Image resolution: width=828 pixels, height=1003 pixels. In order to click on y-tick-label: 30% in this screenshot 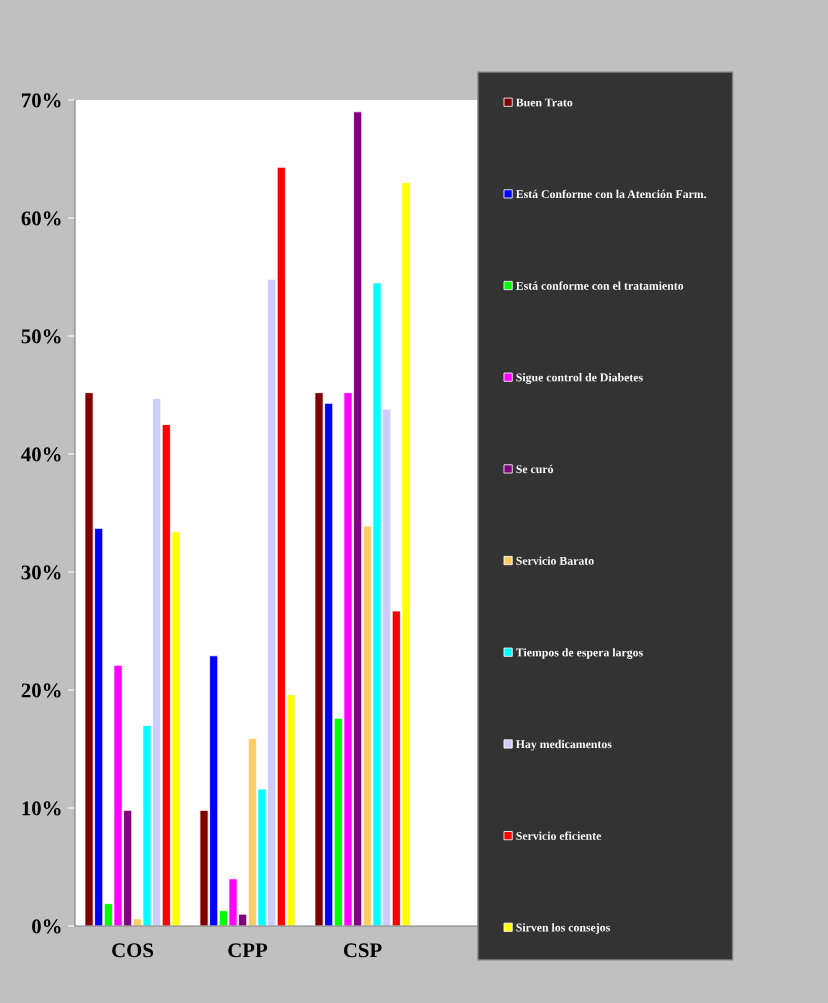, I will do `click(41, 572)`.